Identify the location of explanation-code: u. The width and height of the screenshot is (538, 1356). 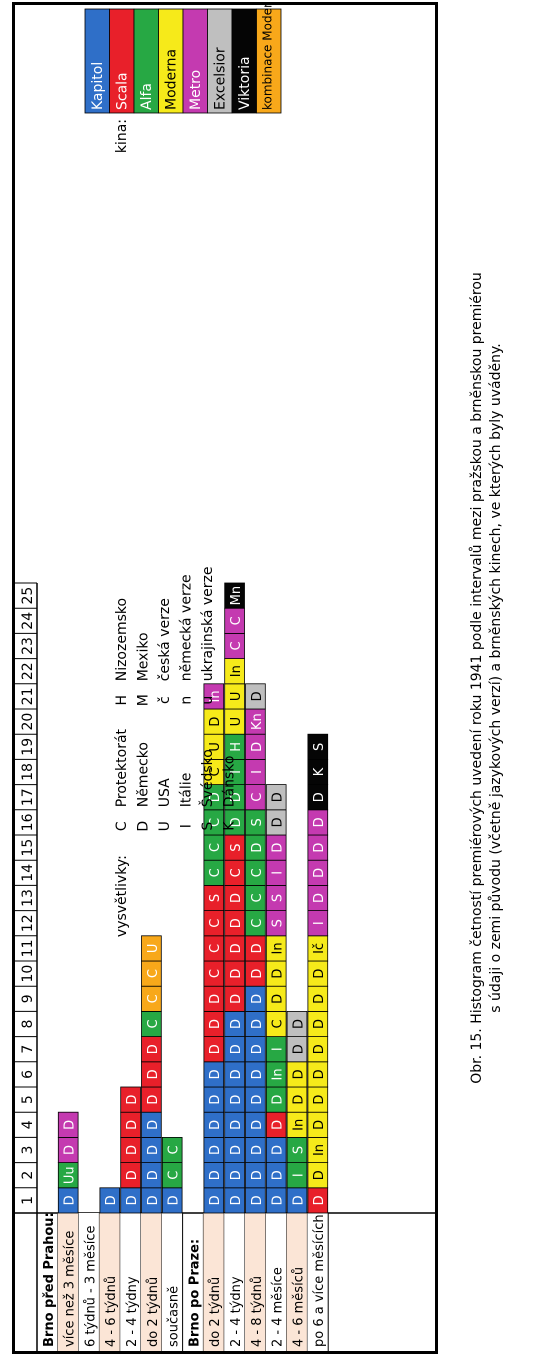
(208, 700).